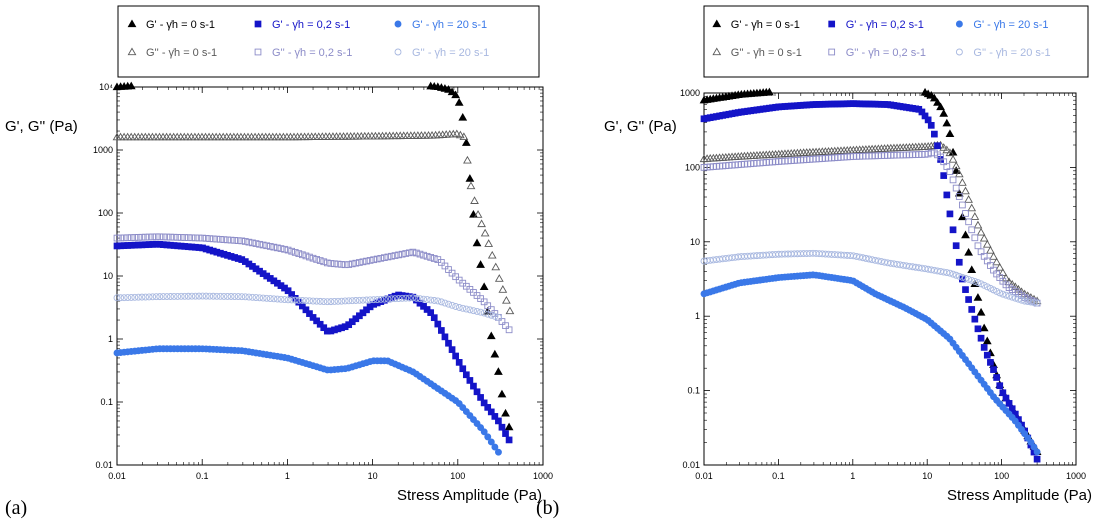 The image size is (1096, 520). What do you see at coordinates (870, 228) in the screenshot?
I see `series-square-open` at bounding box center [870, 228].